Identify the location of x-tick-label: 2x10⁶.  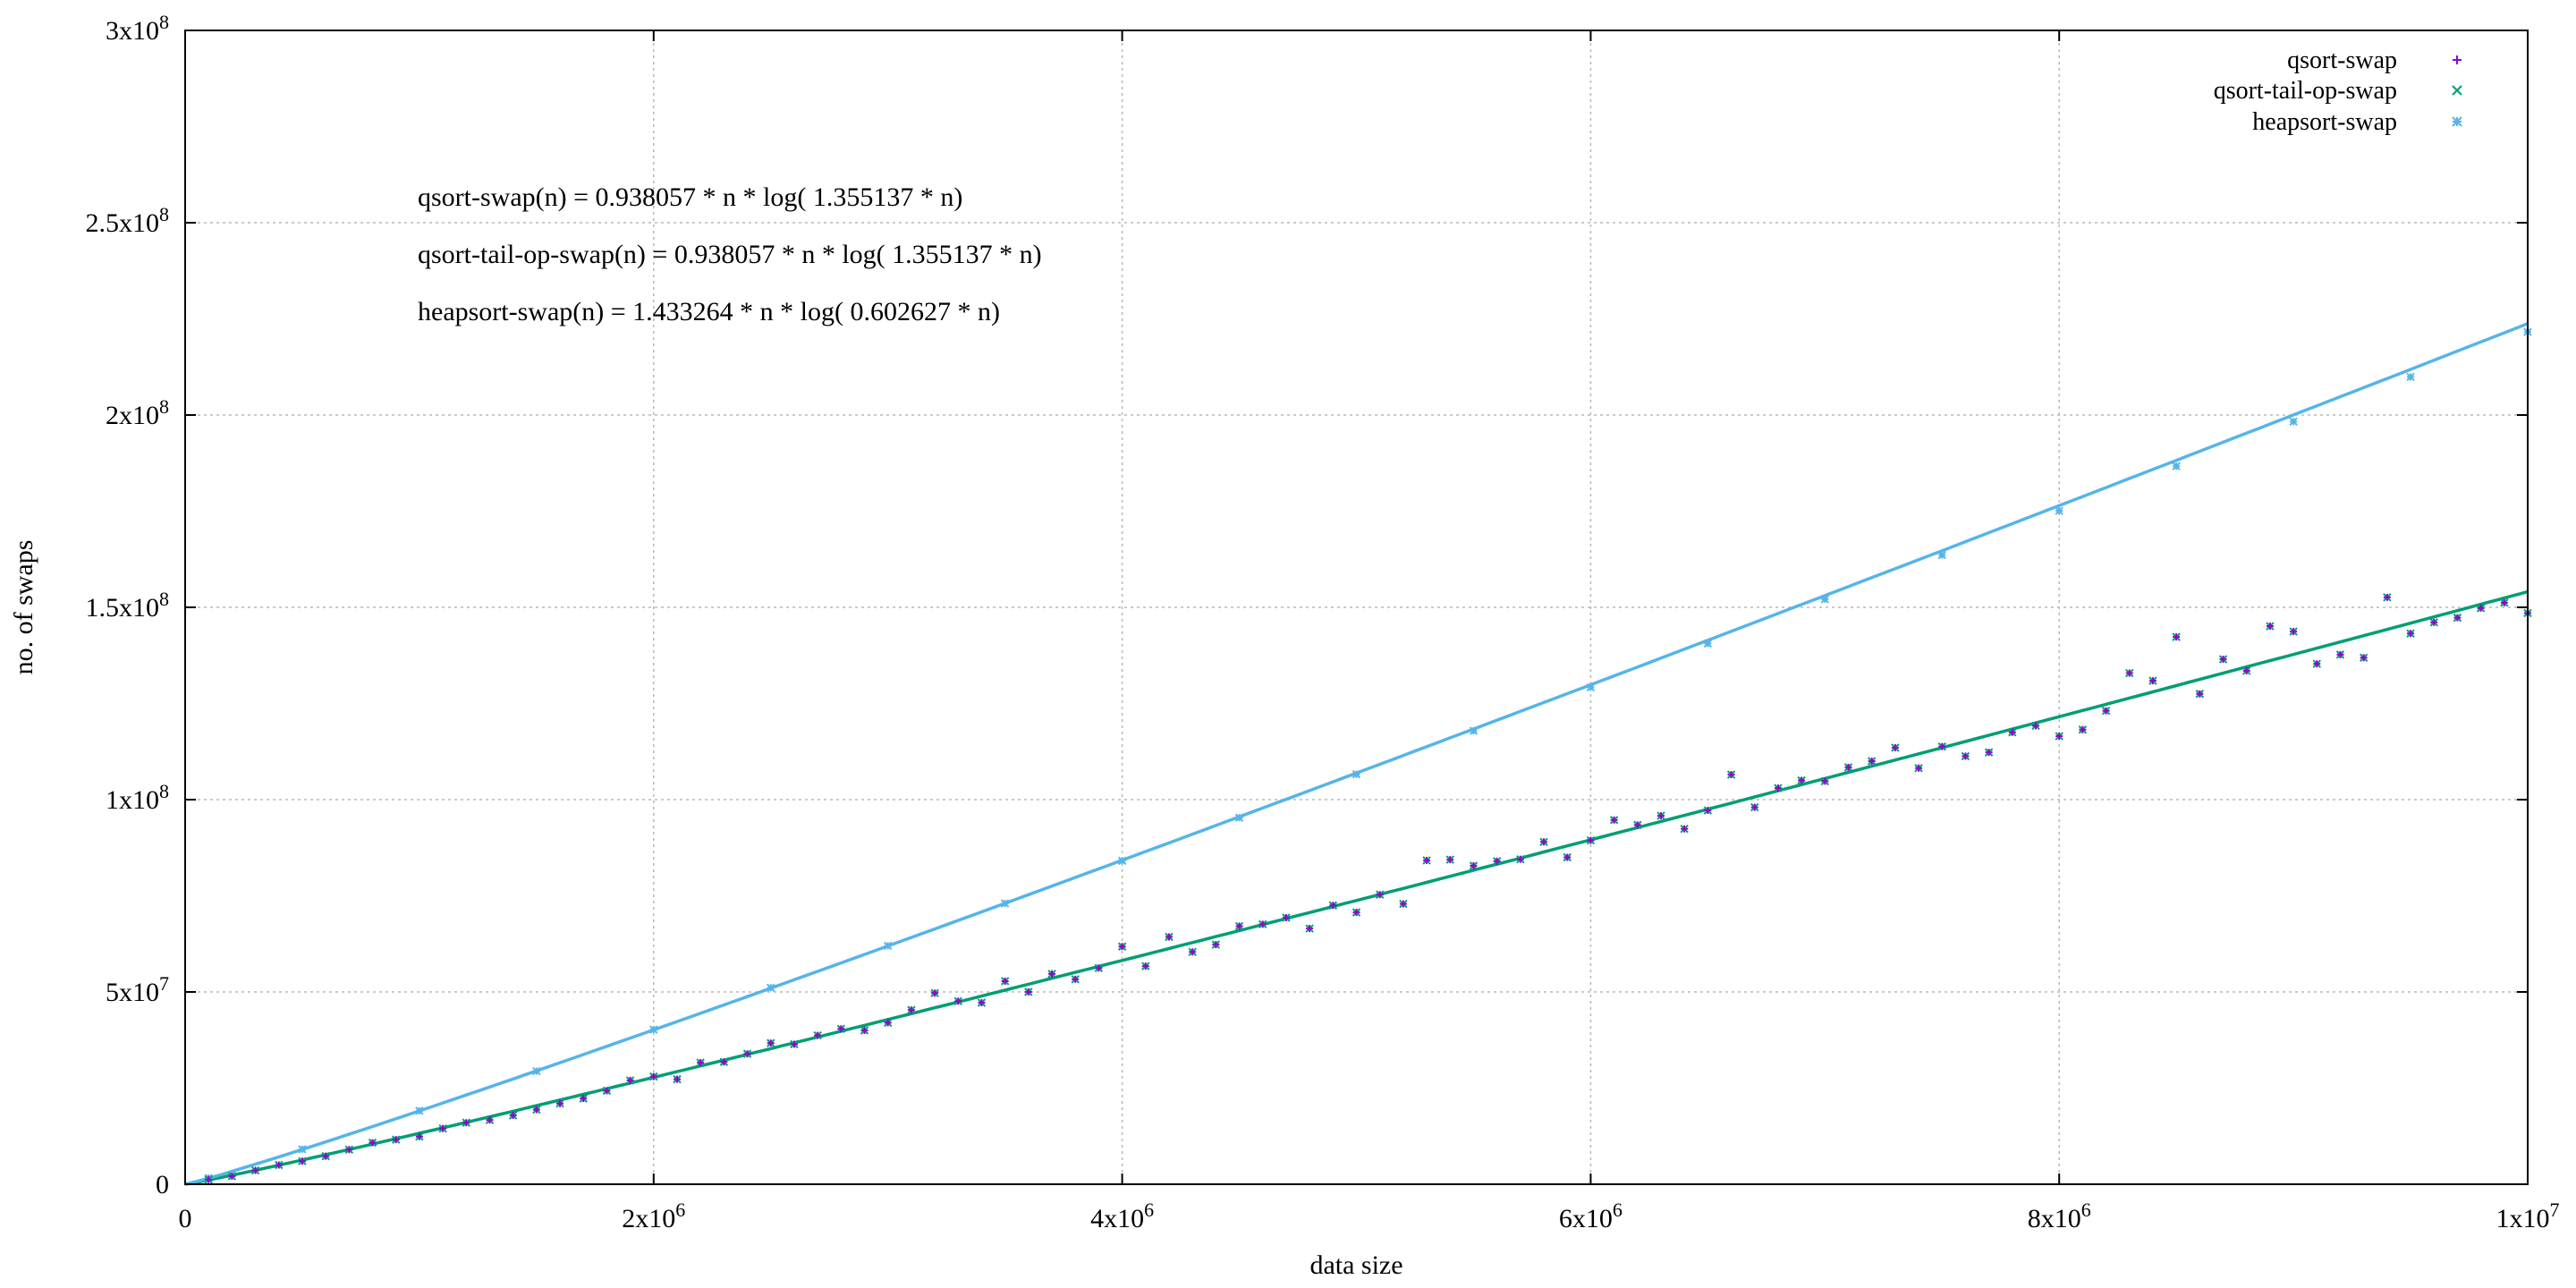
(653, 1216).